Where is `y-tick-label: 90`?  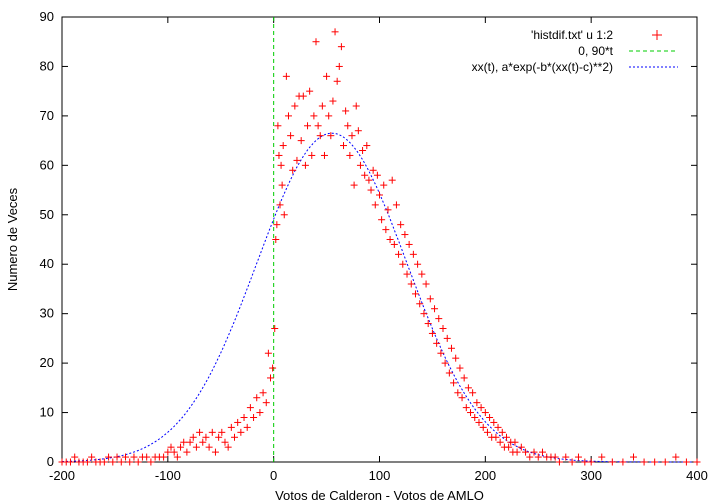
y-tick-label: 90 is located at coordinates (47, 16).